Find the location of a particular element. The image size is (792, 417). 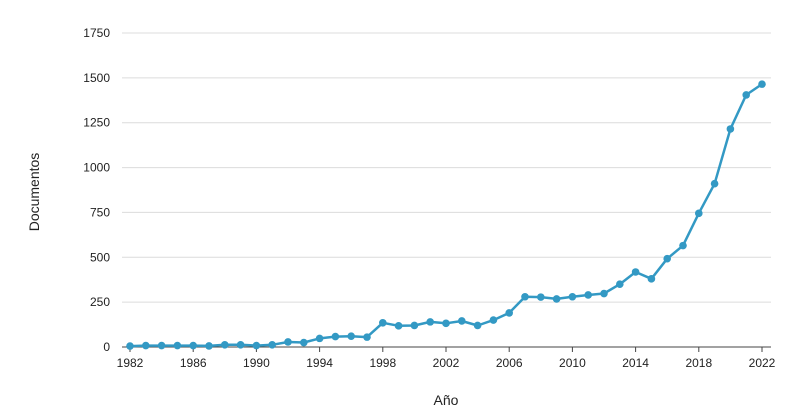

x-tick-label: 1986 is located at coordinates (193, 363).